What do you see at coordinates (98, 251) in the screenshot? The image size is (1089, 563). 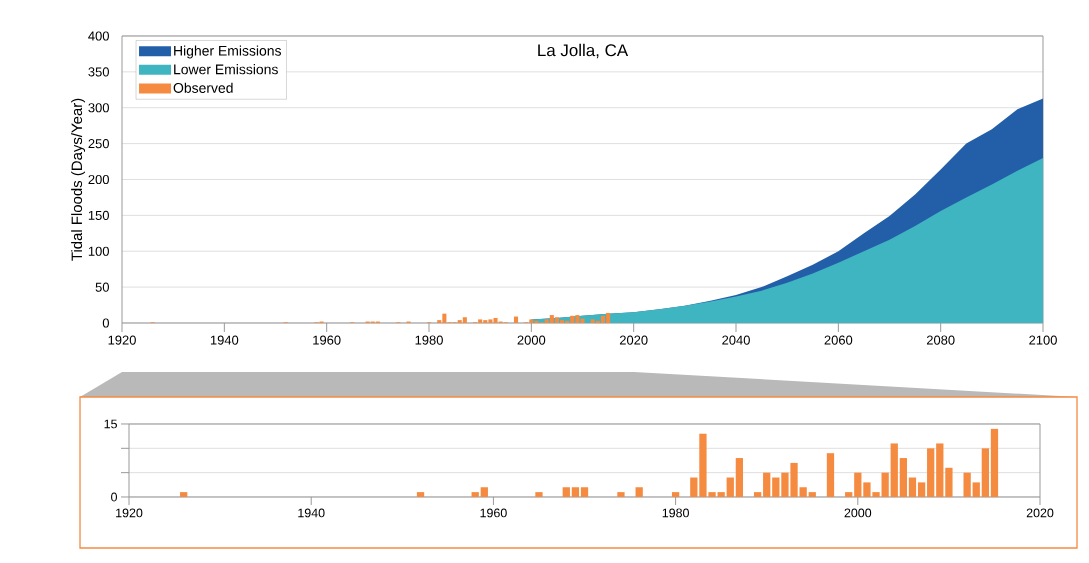 I see `y-tick-label: 100` at bounding box center [98, 251].